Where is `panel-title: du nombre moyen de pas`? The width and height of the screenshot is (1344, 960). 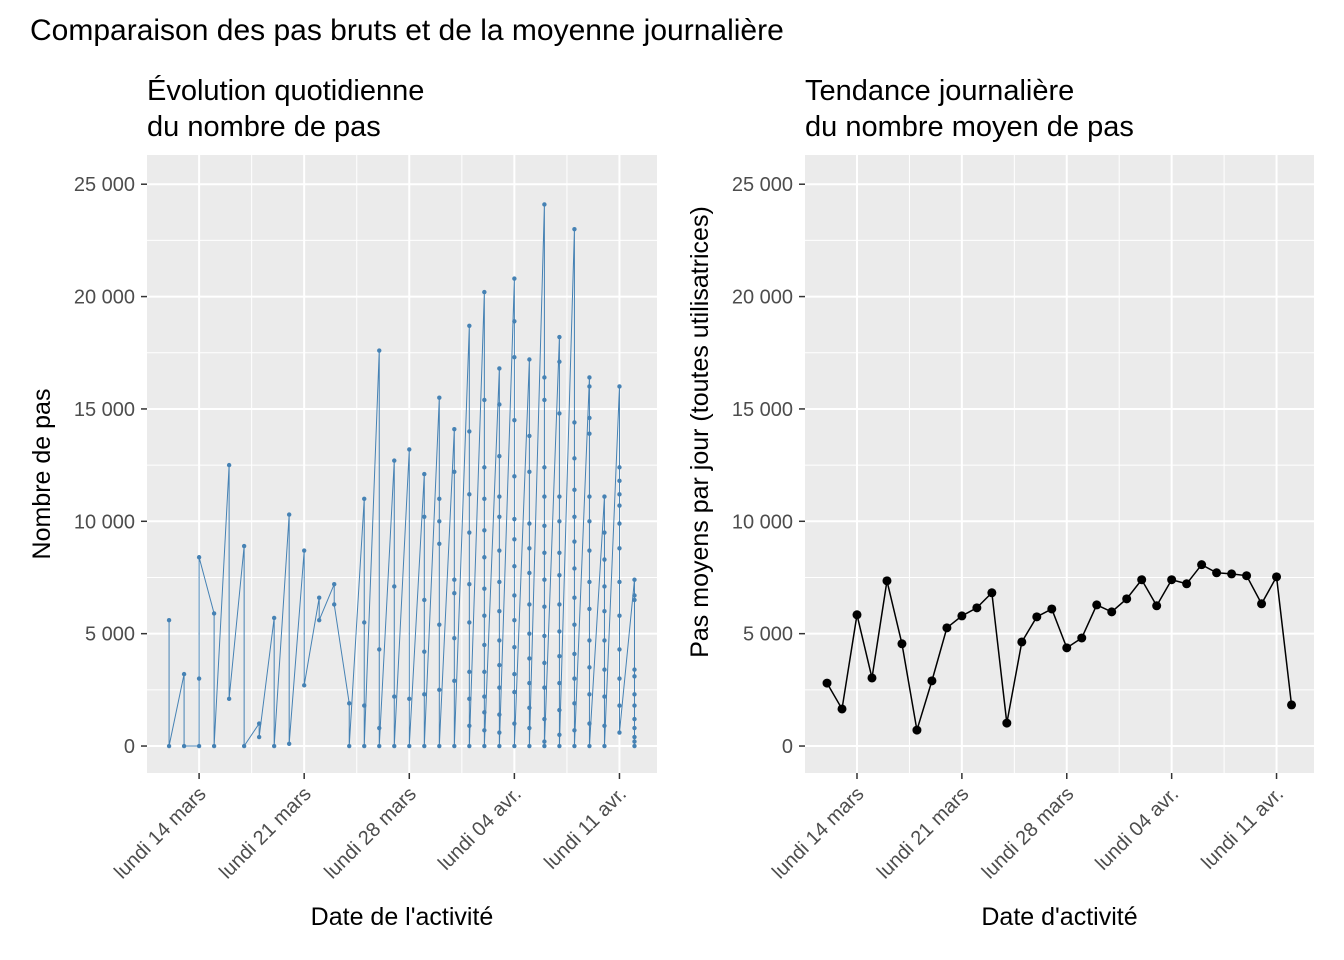 panel-title: du nombre moyen de pas is located at coordinates (969, 127).